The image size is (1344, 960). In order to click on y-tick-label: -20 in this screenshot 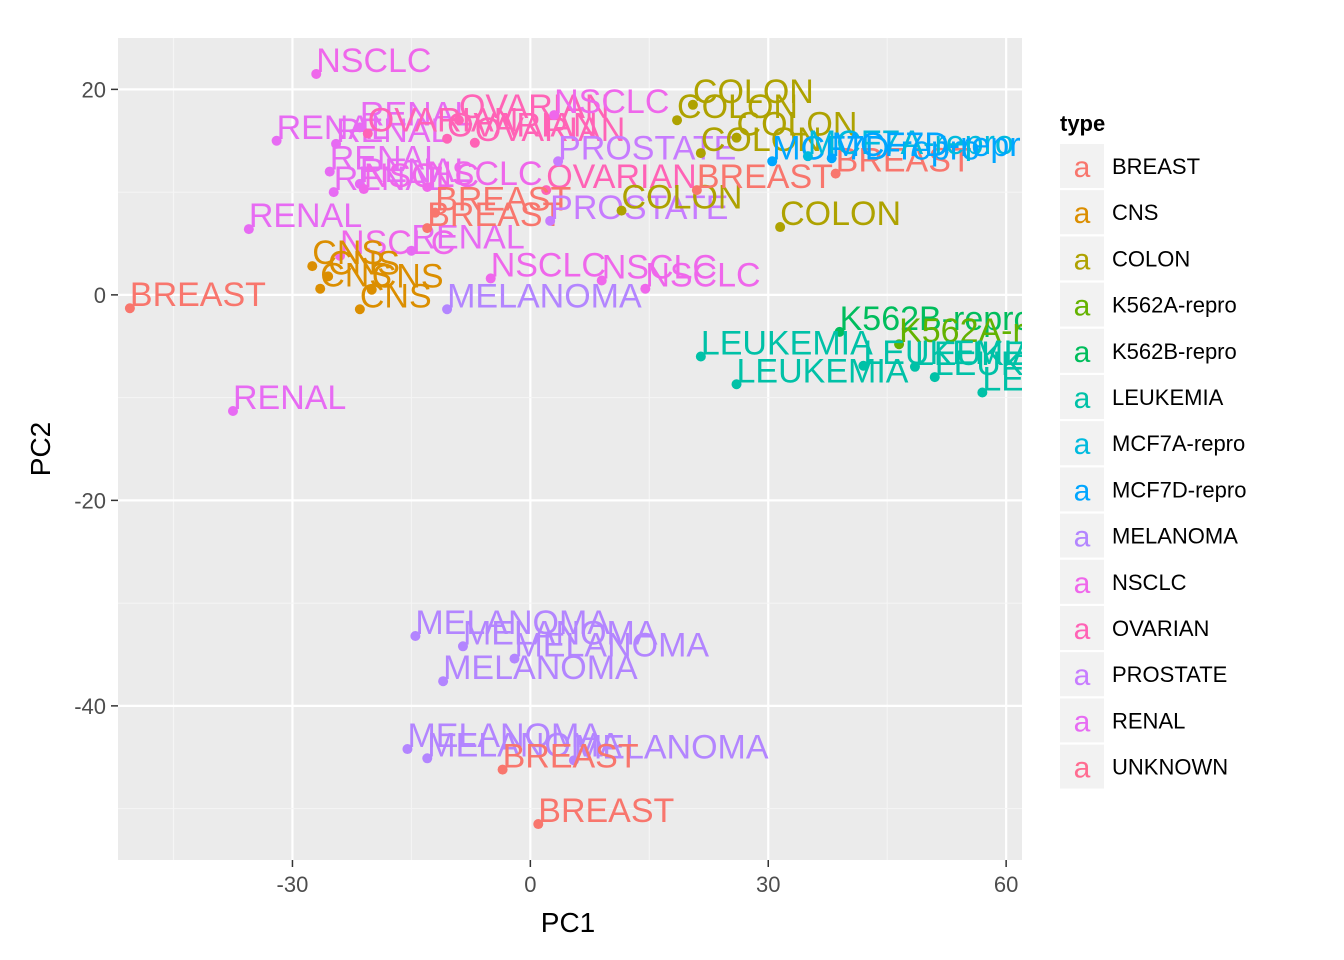, I will do `click(90, 500)`.